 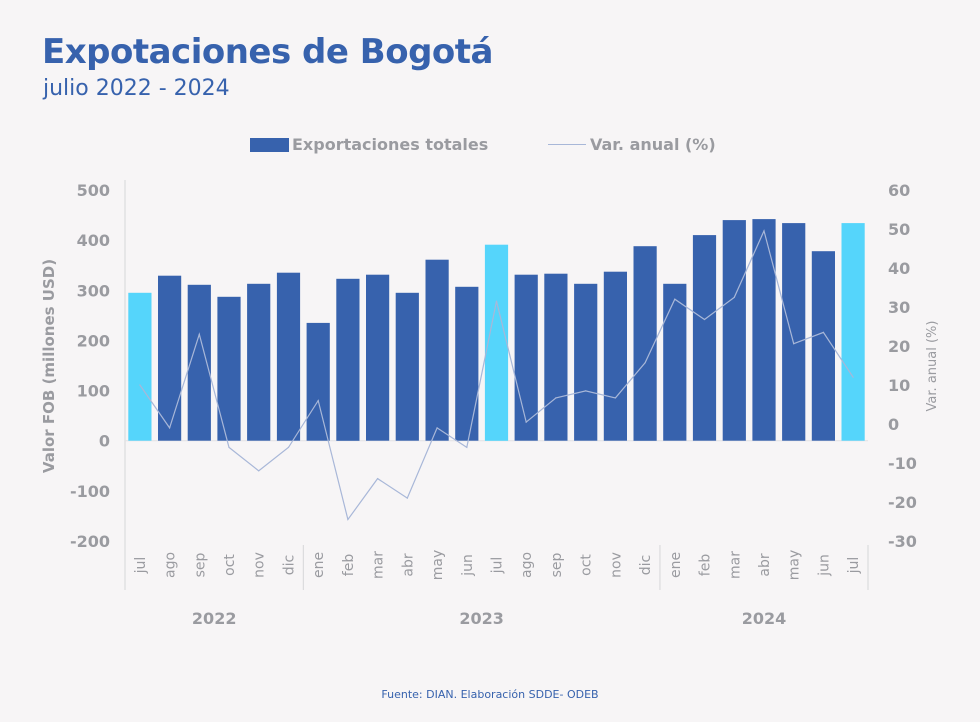 What do you see at coordinates (90, 491) in the screenshot?
I see `y-left-tick-label: -100` at bounding box center [90, 491].